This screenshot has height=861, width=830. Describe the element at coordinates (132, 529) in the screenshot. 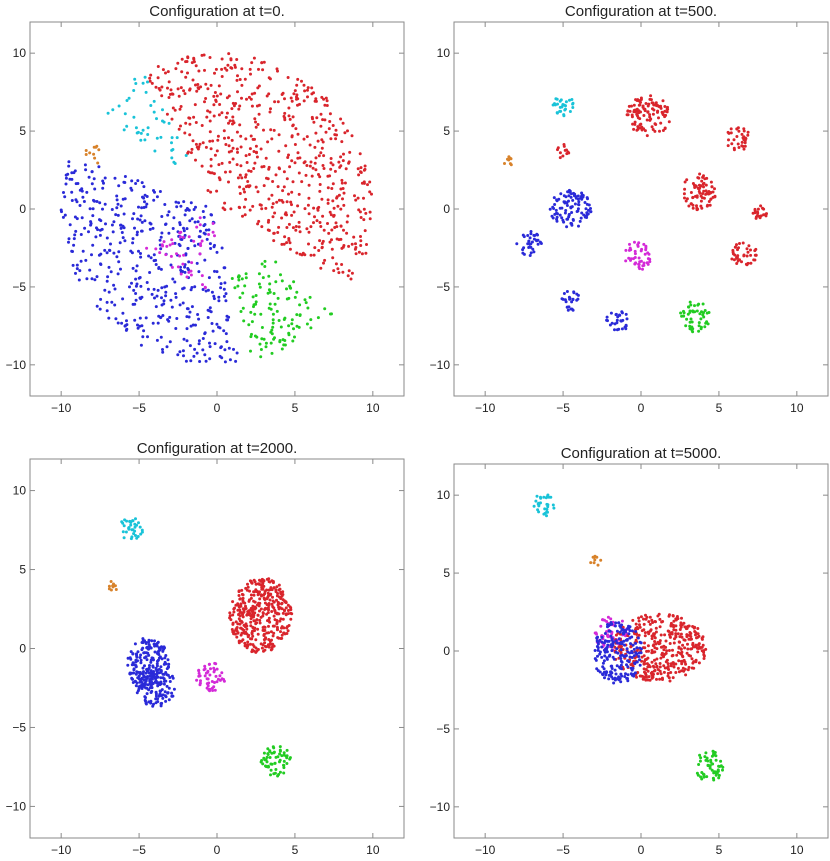

I see `cluster-cyan` at that location.